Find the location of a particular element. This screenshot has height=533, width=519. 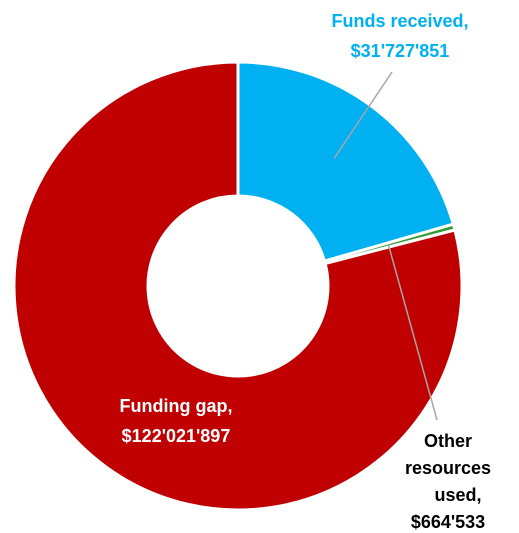

leader-lines is located at coordinates (385, 246).